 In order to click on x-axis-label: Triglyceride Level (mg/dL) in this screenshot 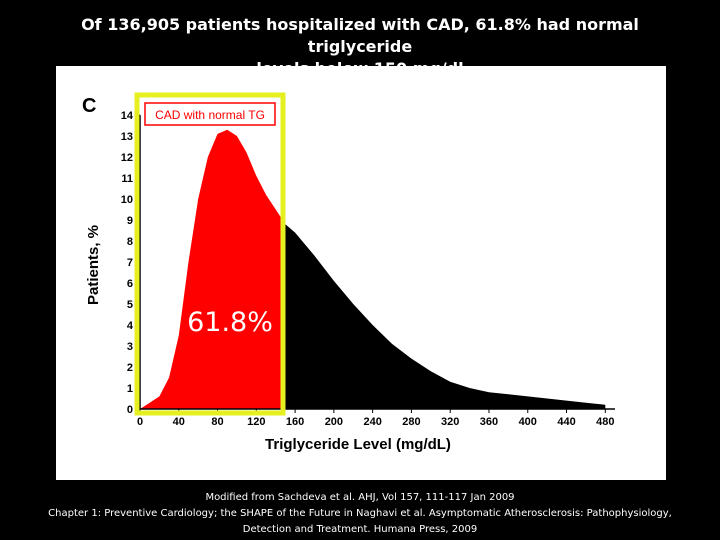, I will do `click(358, 444)`.